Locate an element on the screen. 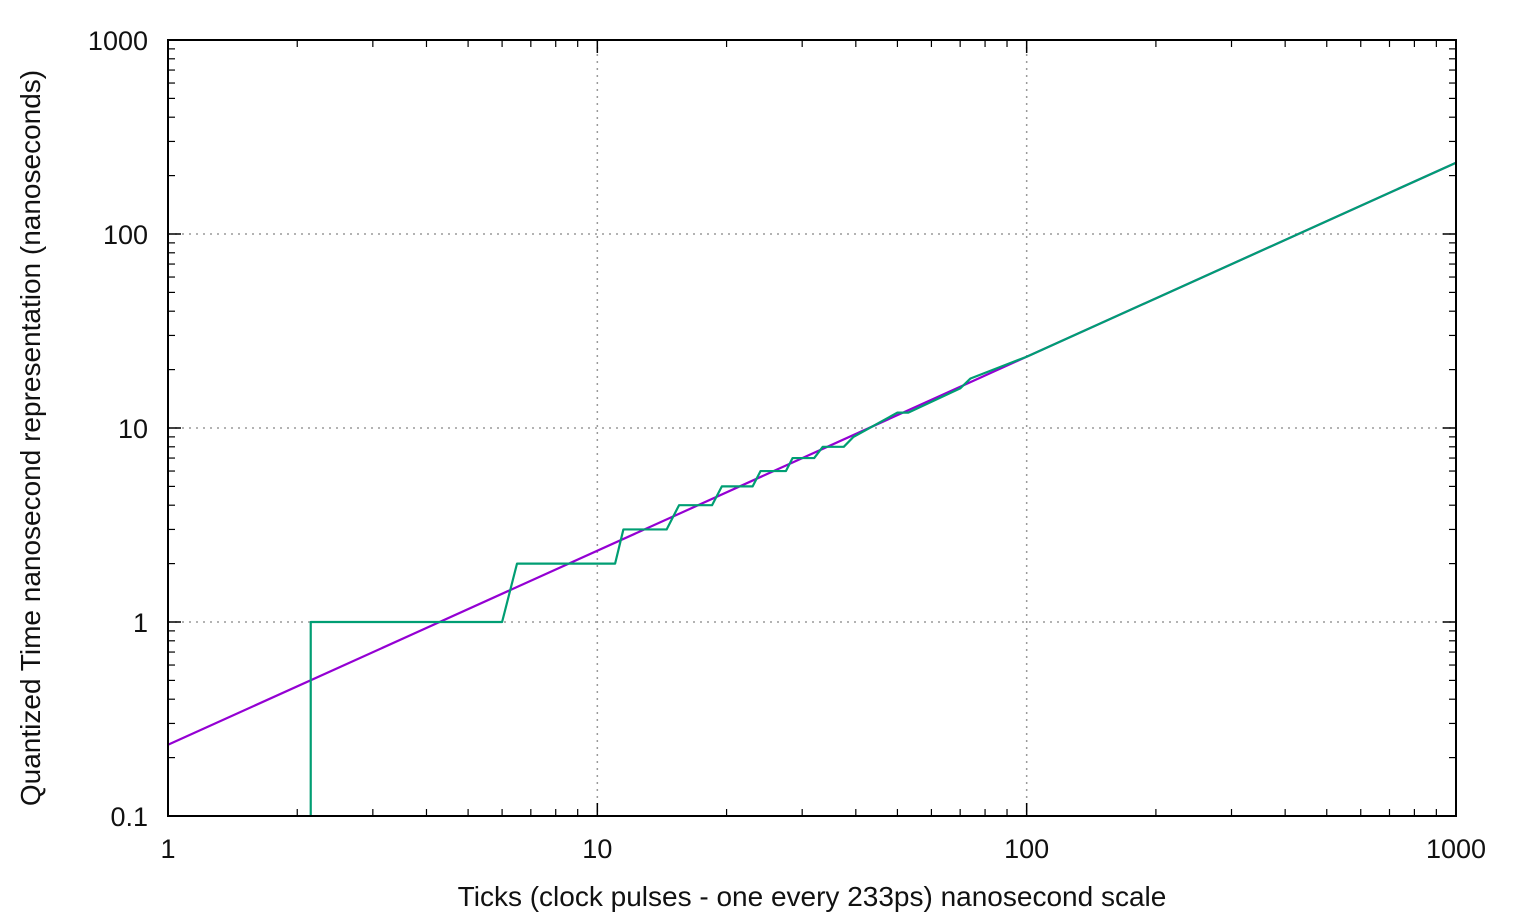 The width and height of the screenshot is (1520, 917). y-tick-label: 1 is located at coordinates (140, 623).